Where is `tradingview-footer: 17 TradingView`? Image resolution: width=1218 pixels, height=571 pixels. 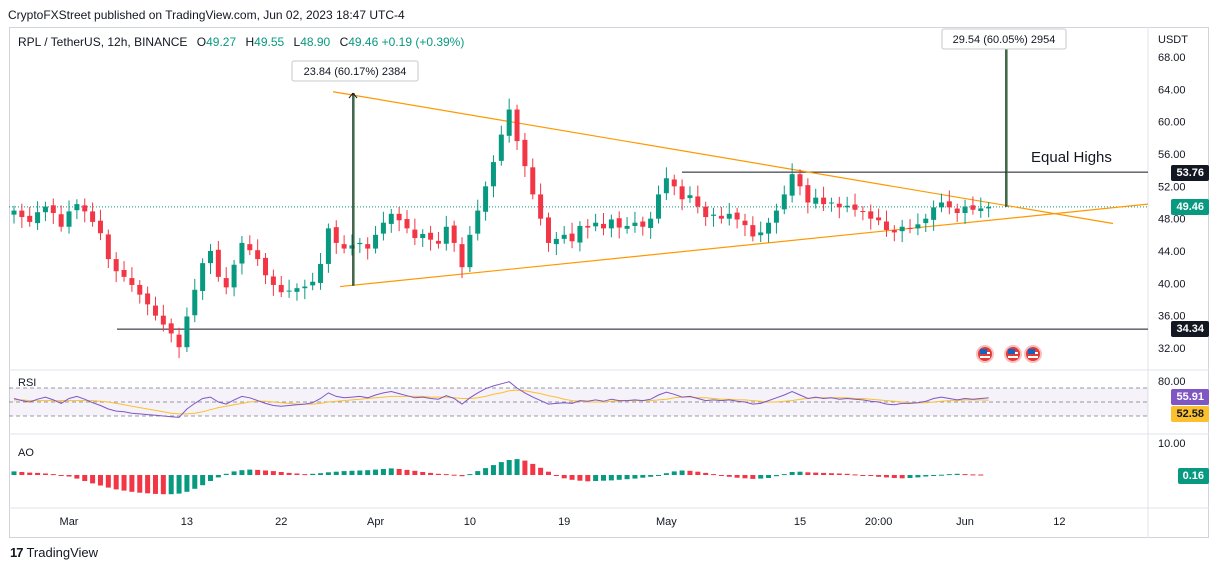 tradingview-footer: 17 TradingView is located at coordinates (54, 552).